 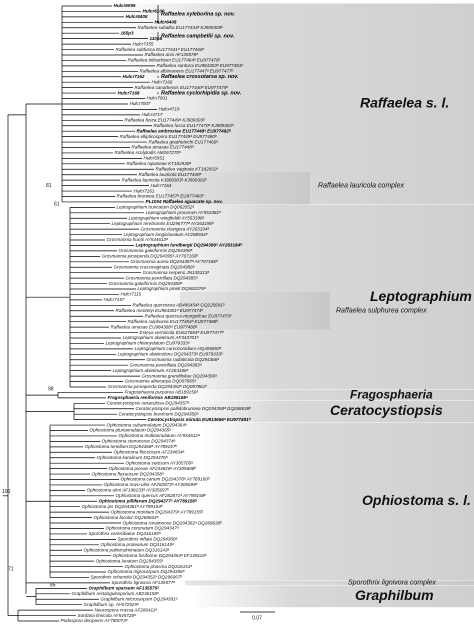 I want to click on tip-label: Leptographium pineti DQ062076ᵃ, so click(x=172, y=288).